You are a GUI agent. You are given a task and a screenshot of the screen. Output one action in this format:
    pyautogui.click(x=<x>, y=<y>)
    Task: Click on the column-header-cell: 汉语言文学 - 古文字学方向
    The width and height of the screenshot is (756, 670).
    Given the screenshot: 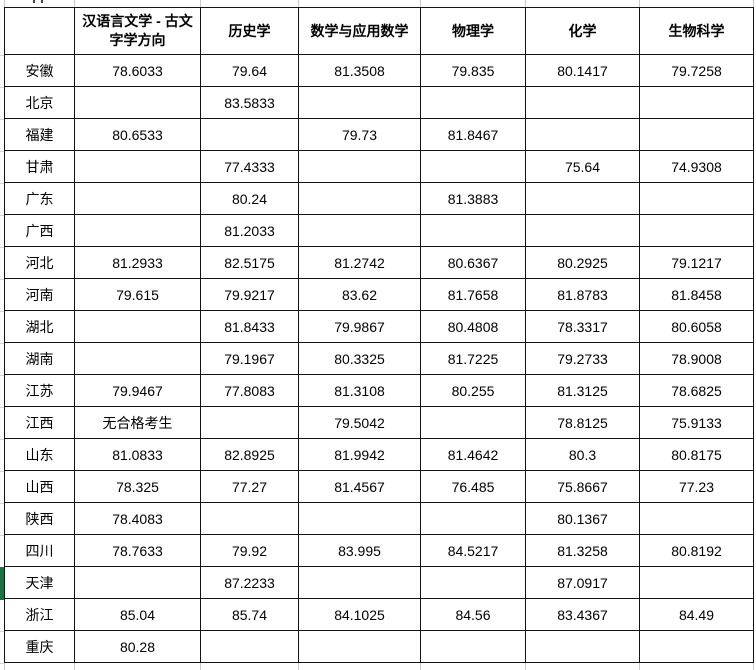 What is the action you would take?
    pyautogui.click(x=137, y=31)
    